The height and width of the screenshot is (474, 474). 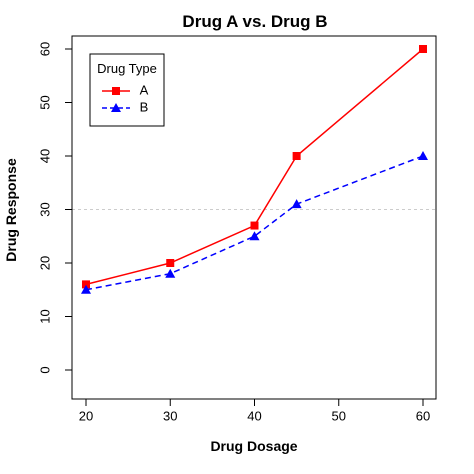 I want to click on x-tick-label: 60, so click(x=423, y=415).